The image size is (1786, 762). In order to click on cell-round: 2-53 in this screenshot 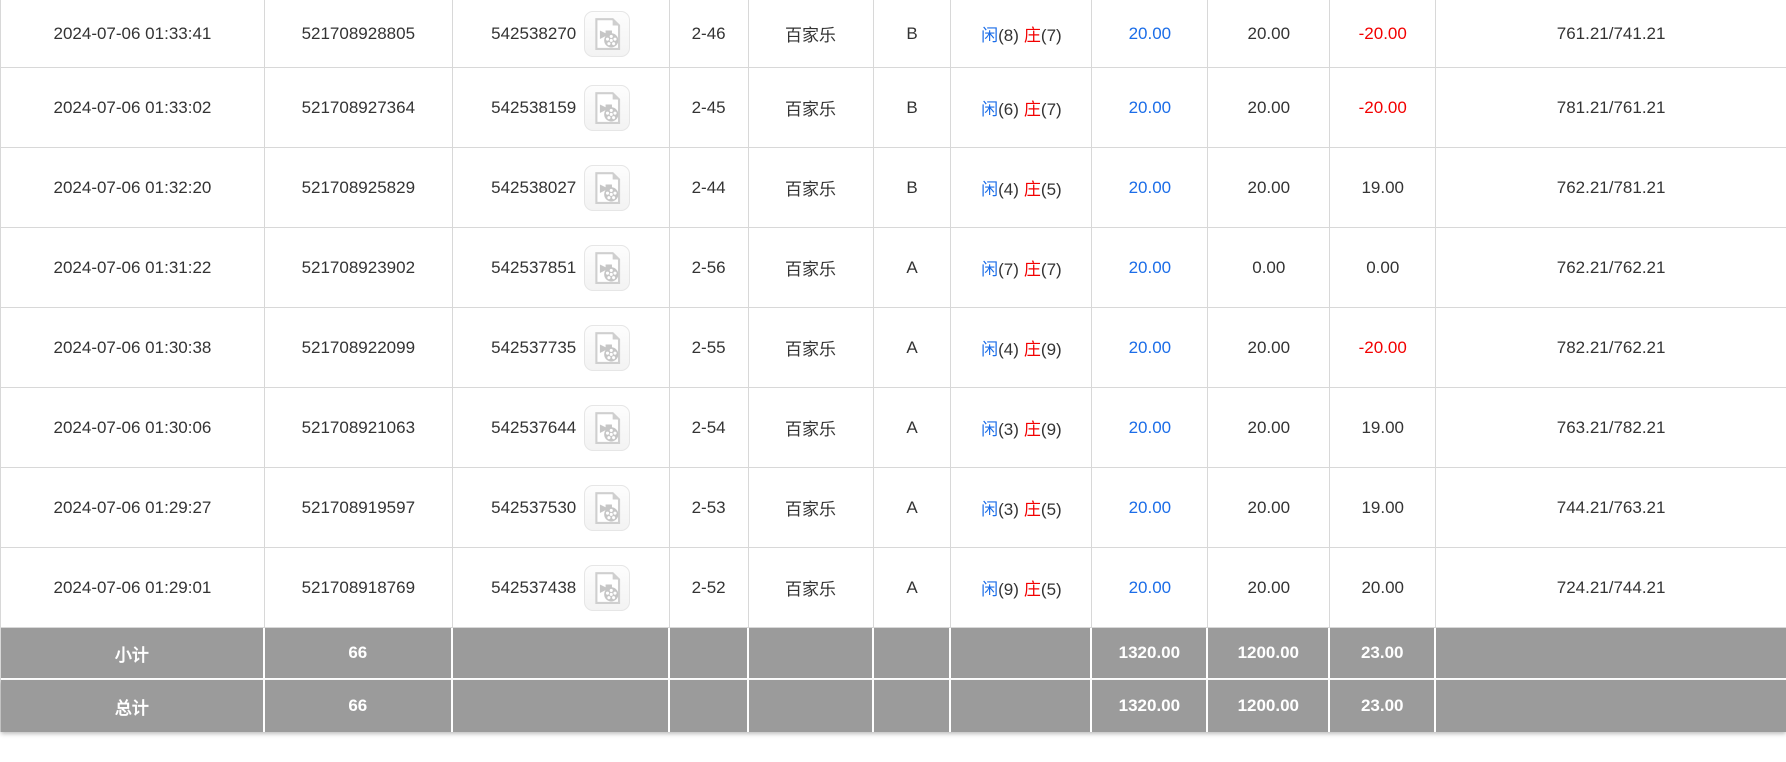, I will do `click(709, 507)`.